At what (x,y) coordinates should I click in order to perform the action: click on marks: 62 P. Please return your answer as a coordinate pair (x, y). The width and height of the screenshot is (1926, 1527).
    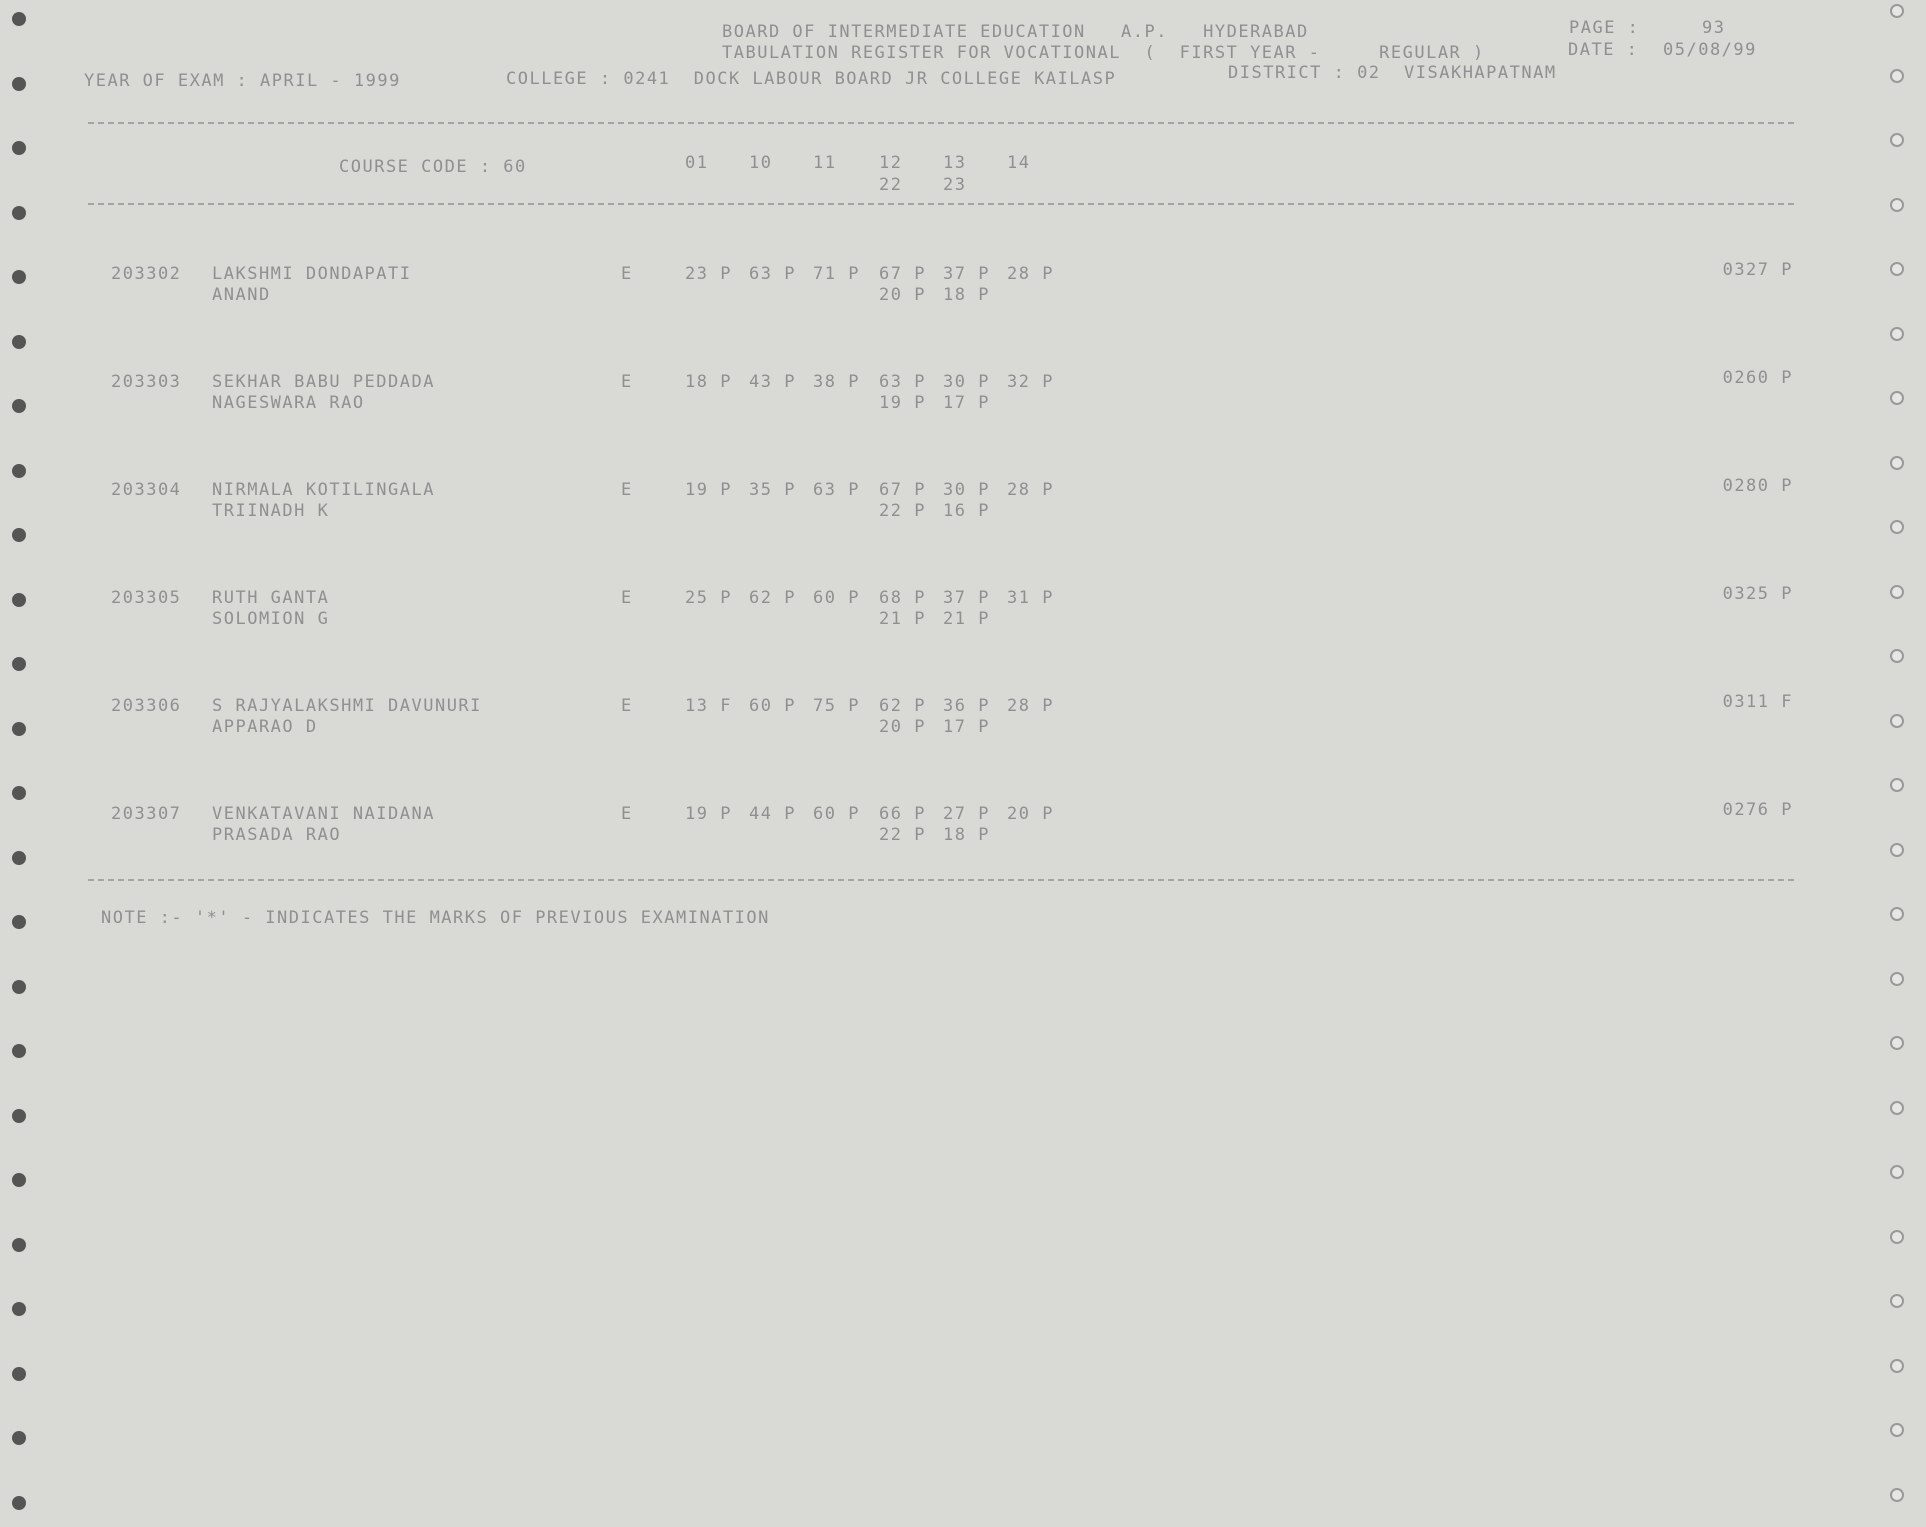
    Looking at the image, I should click on (772, 598).